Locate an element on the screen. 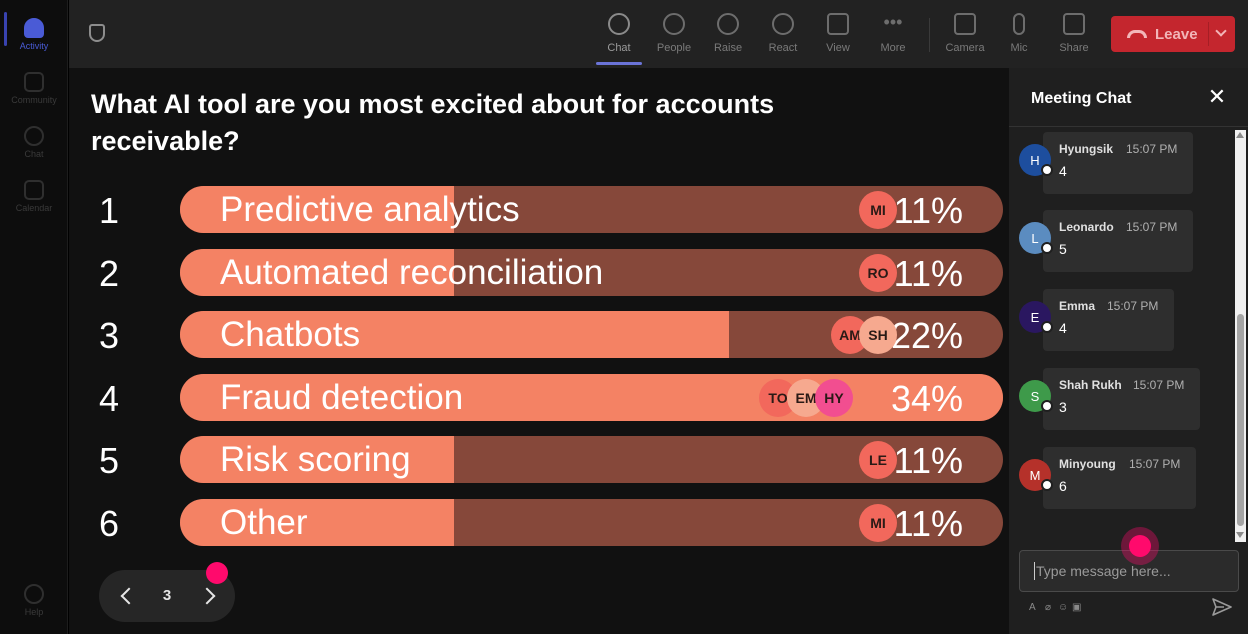 The width and height of the screenshot is (1248, 634). scroll-thumb is located at coordinates (1240, 420).